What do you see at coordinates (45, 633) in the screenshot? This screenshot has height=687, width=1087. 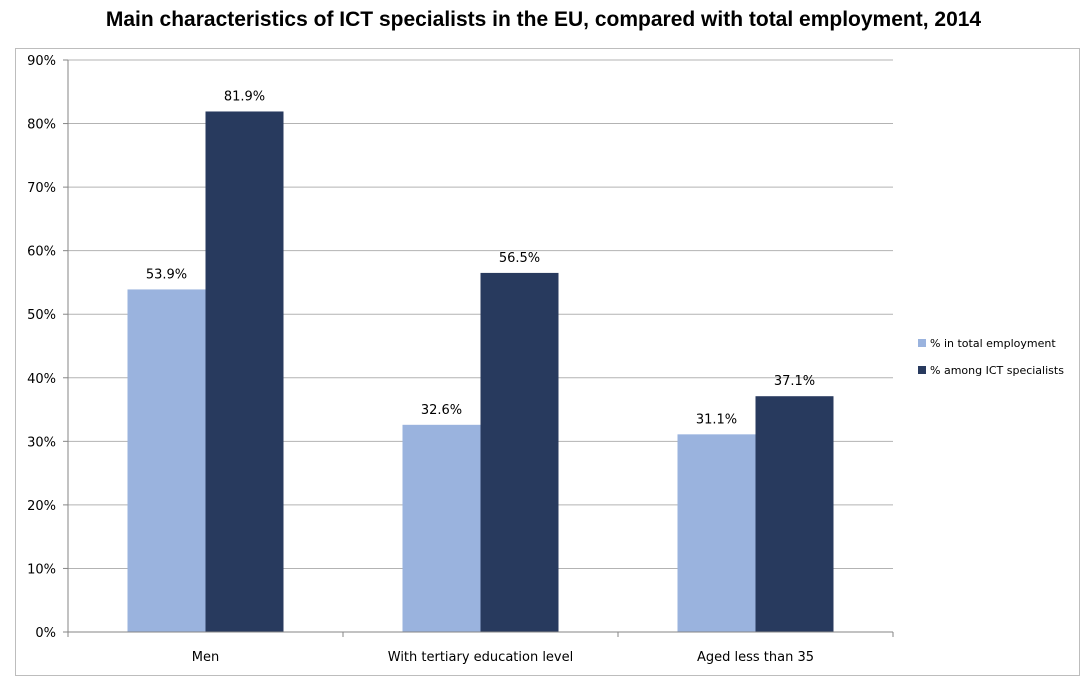 I see `y-tick-label: 0%` at bounding box center [45, 633].